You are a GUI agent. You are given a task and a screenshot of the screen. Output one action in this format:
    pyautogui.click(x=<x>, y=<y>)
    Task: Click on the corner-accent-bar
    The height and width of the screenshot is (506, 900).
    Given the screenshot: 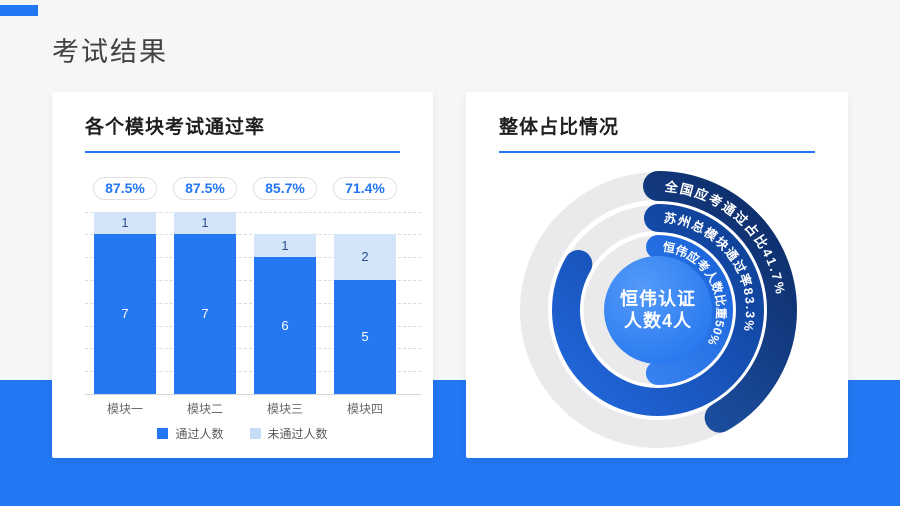 What is the action you would take?
    pyautogui.click(x=19, y=10)
    